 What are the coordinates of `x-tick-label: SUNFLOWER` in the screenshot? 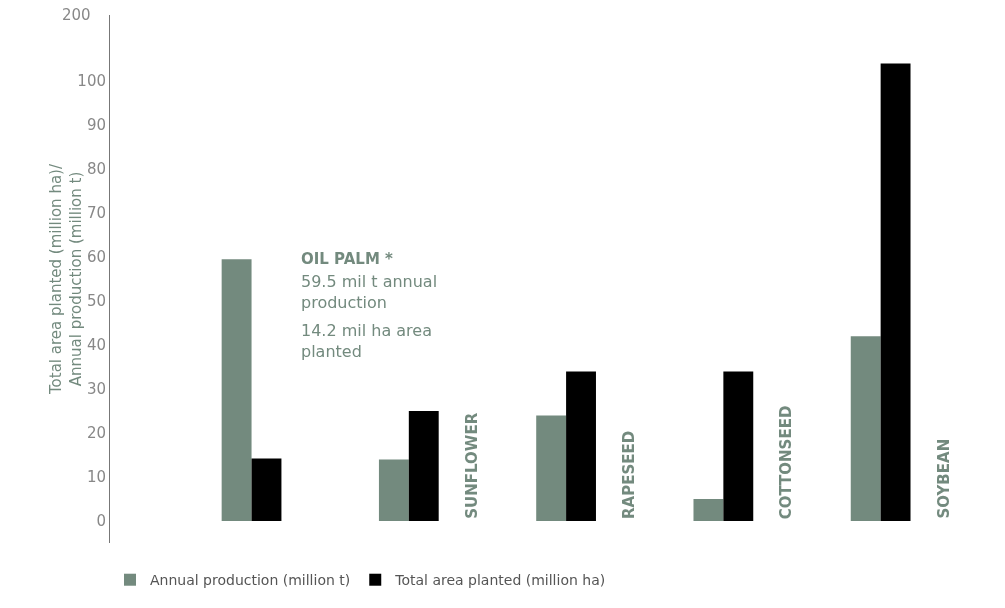 It's located at (471, 465).